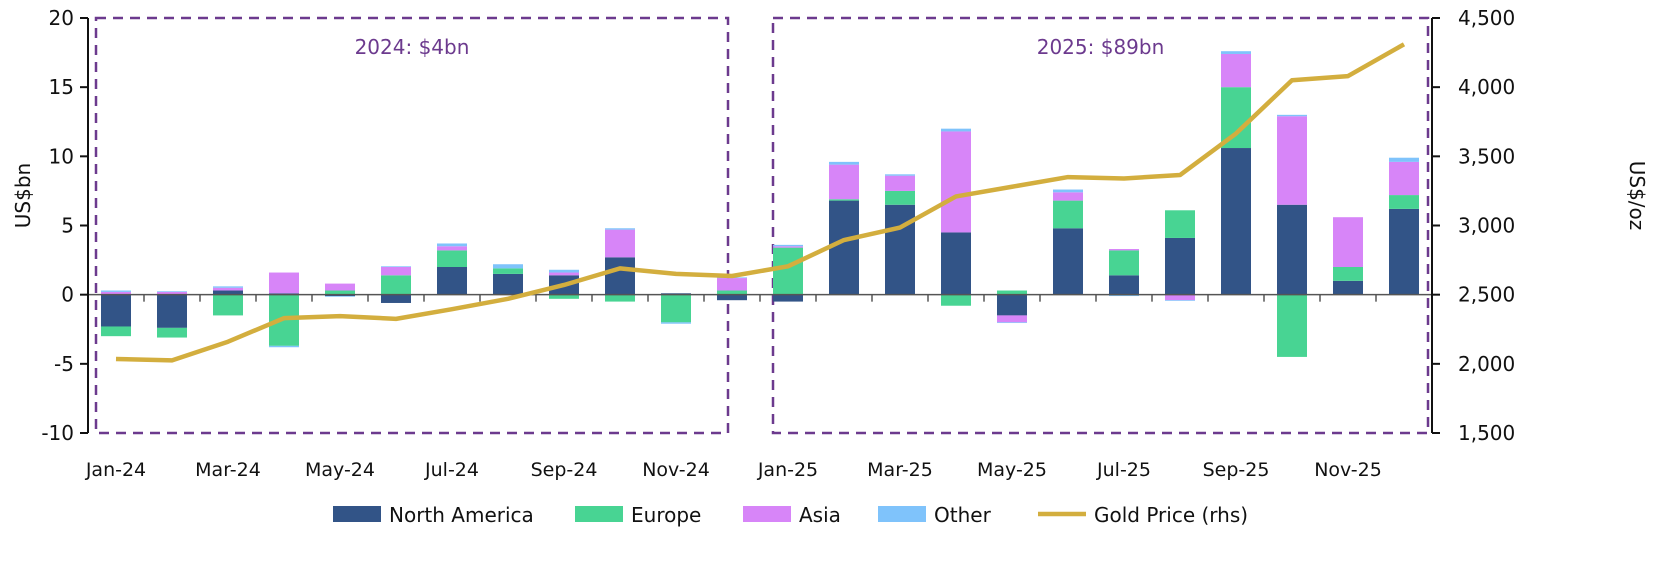 The image size is (1657, 577). I want to click on y-right-tick-label: 3,500, so click(1486, 156).